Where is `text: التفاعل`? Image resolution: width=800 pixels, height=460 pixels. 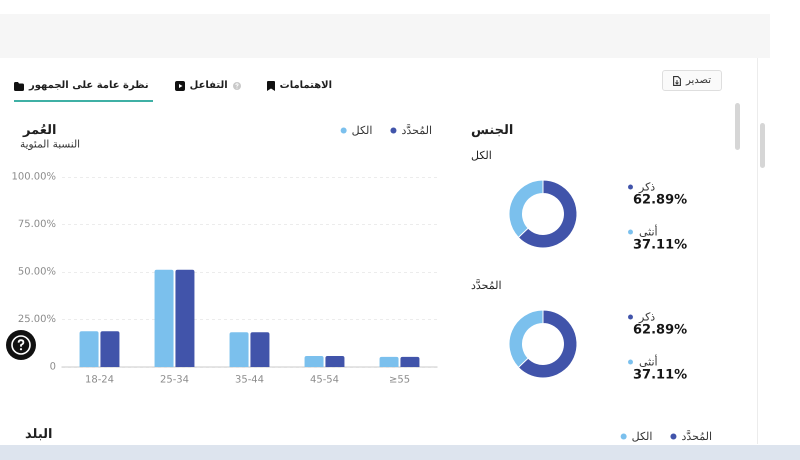
text: التفاعل is located at coordinates (209, 86).